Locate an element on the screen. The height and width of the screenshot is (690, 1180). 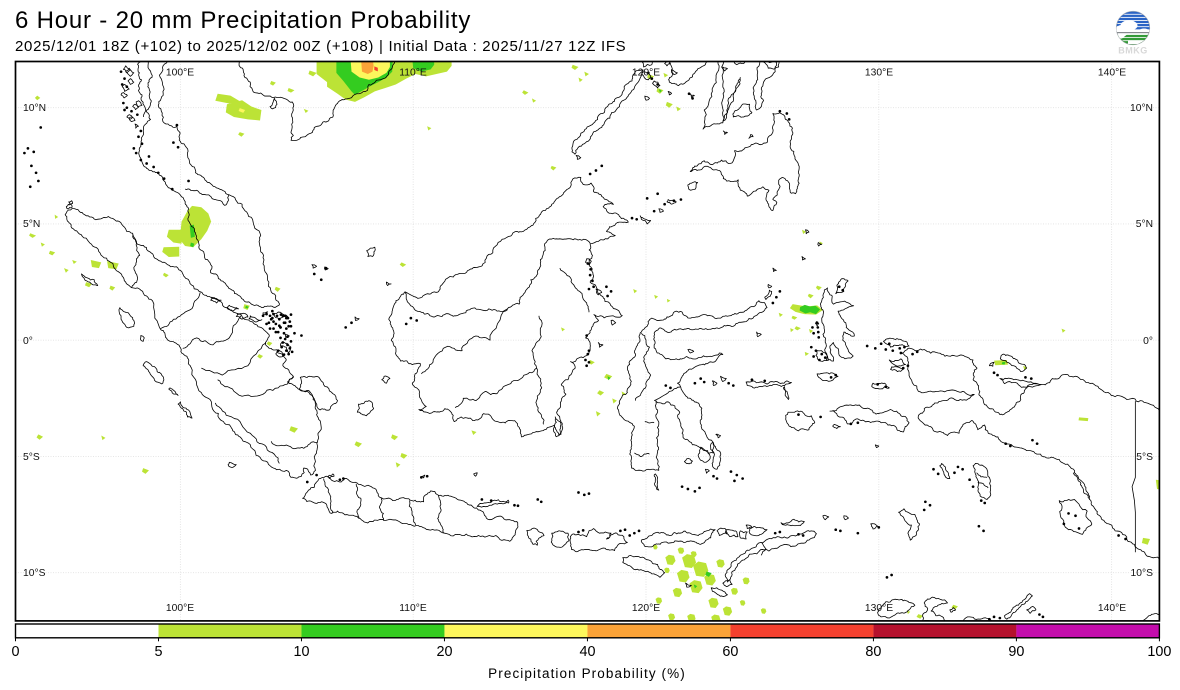
svg-text: 10 is located at coordinates (301, 652).